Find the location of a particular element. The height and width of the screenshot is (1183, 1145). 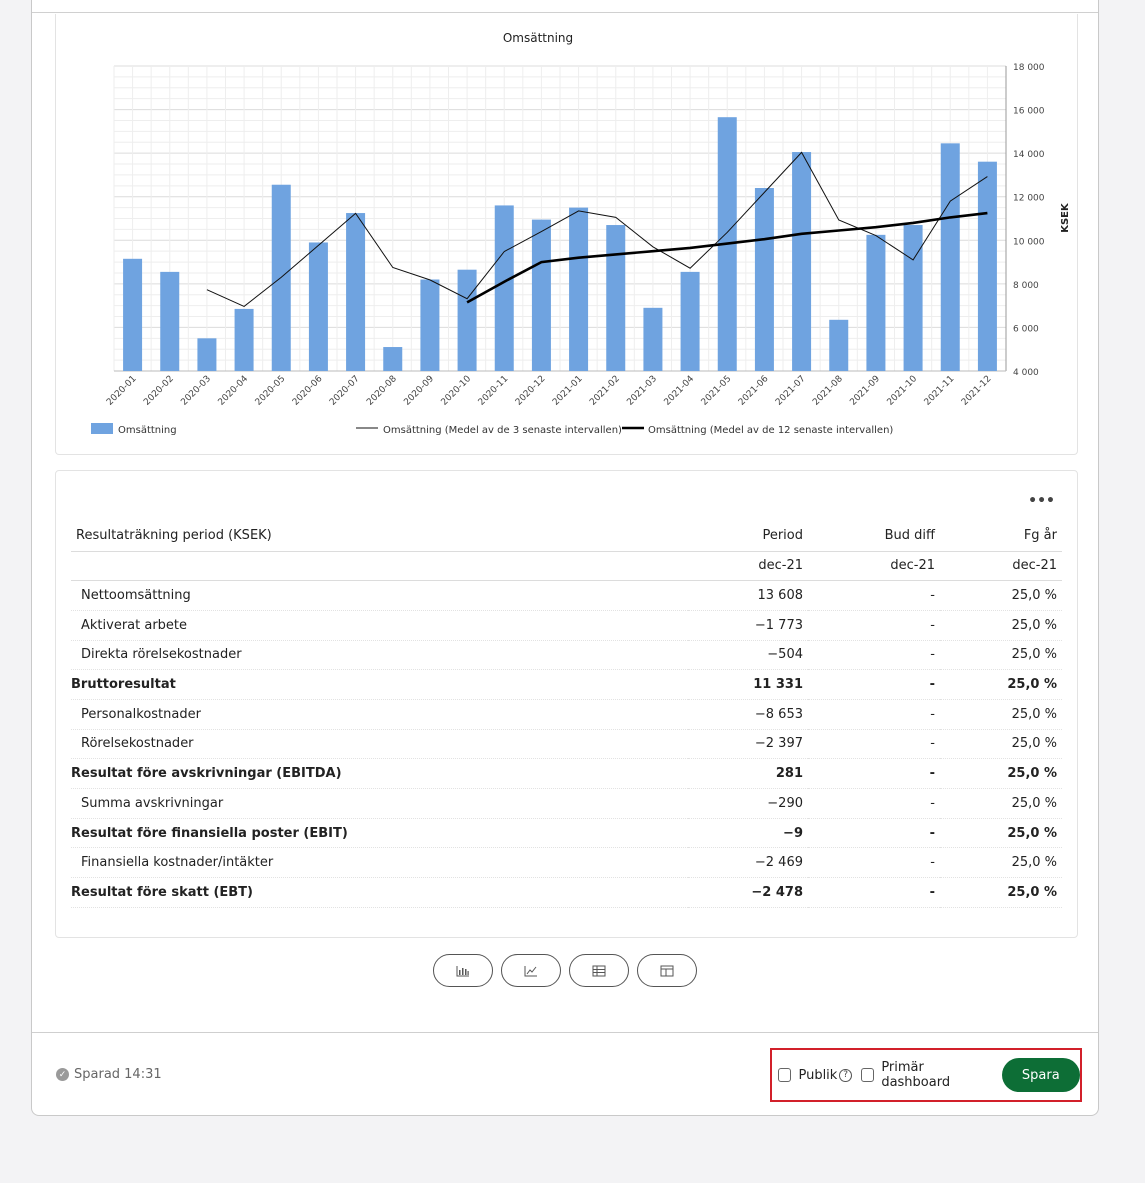

check-circle-icon: ✓ is located at coordinates (62, 1074).